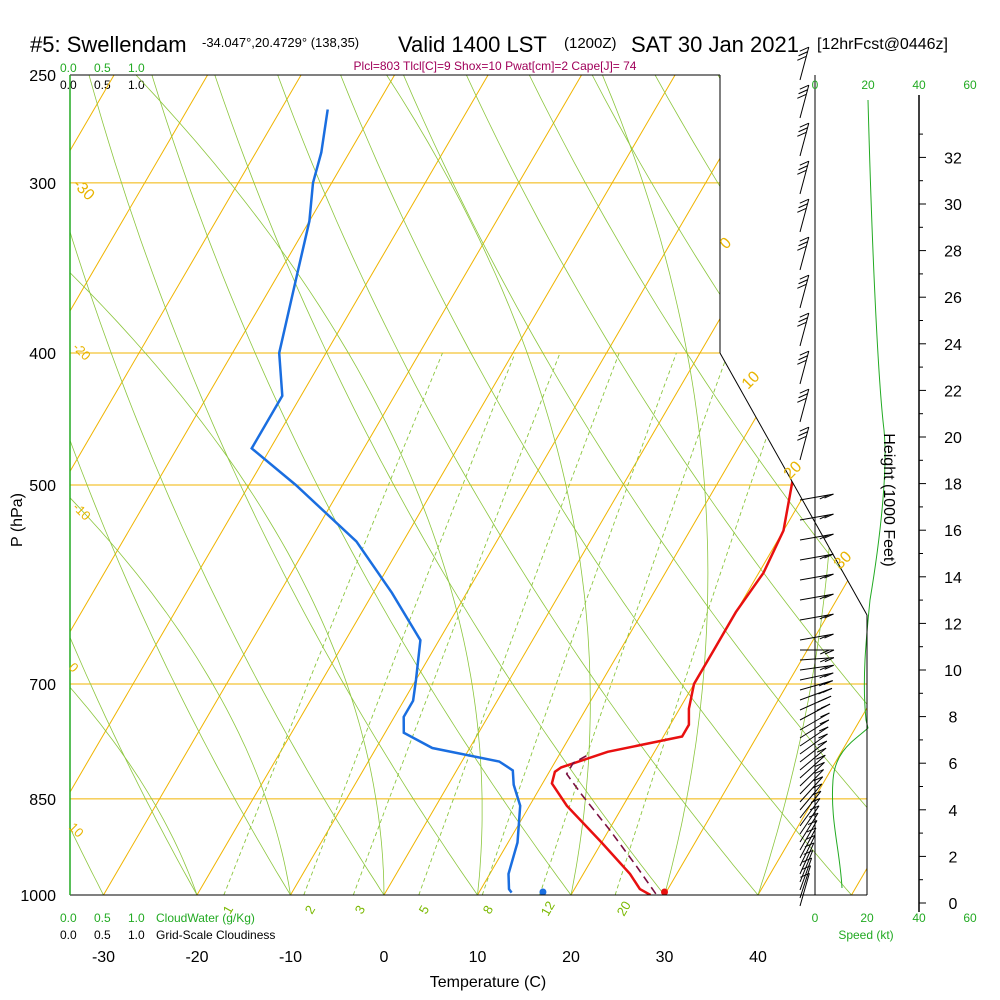 The image size is (1000, 1000). I want to click on speed-profile, so click(858, 494).